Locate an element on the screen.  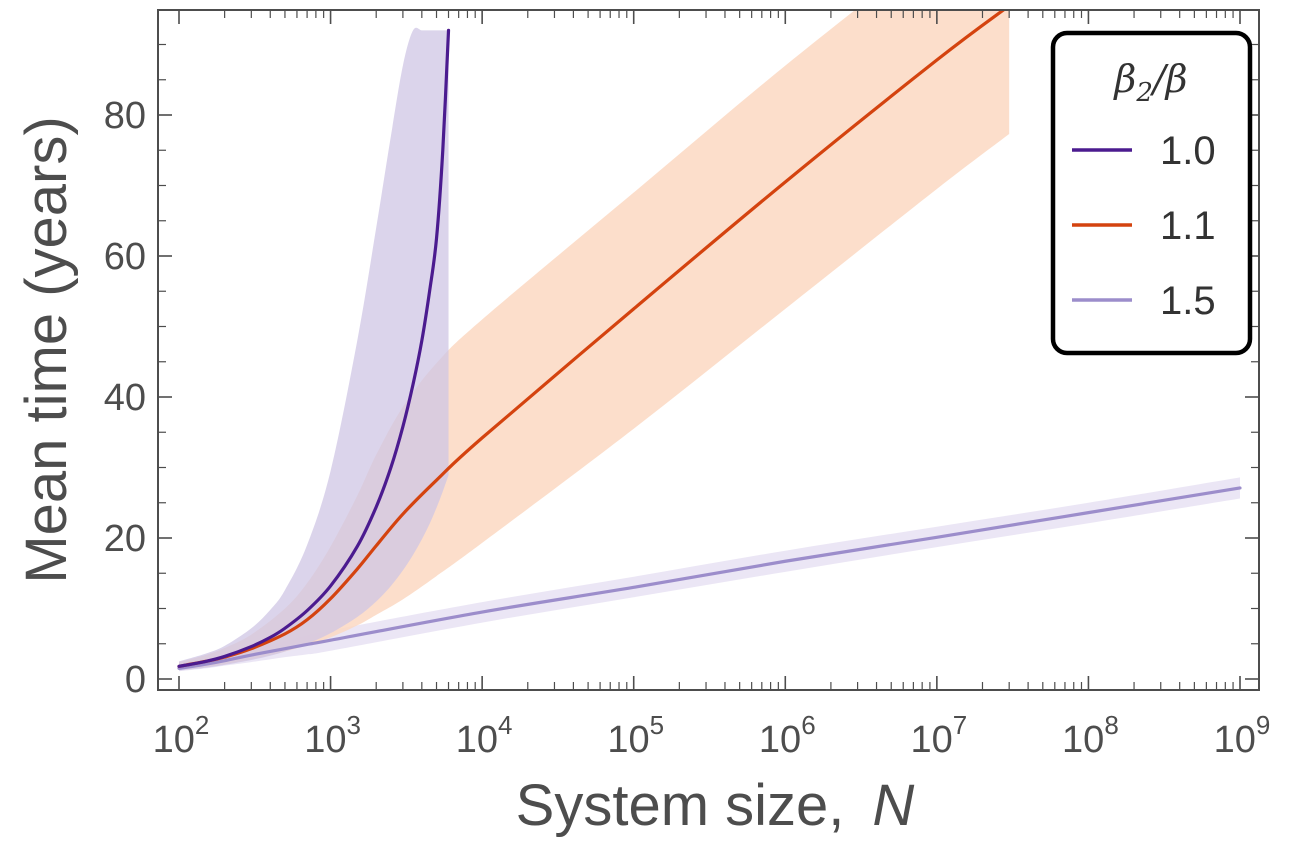
legend-title-beta: β is located at coordinates (1124, 79).